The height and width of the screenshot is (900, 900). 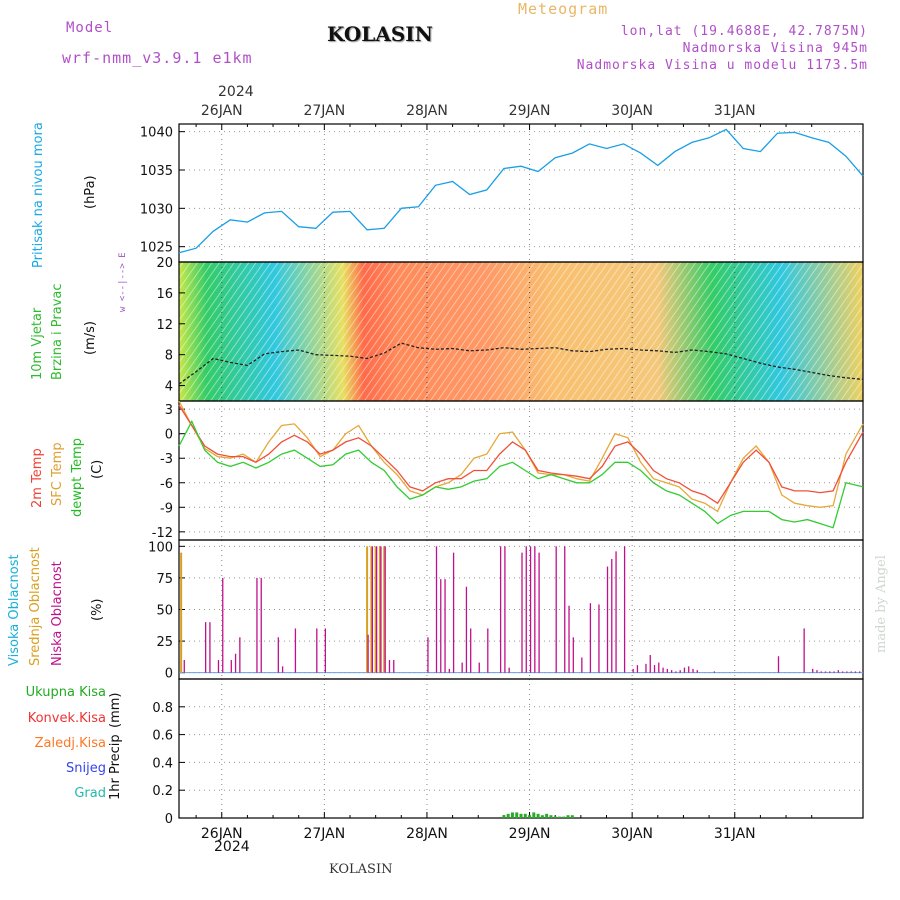 I want to click on y-tick-label: 1035, so click(x=156, y=171).